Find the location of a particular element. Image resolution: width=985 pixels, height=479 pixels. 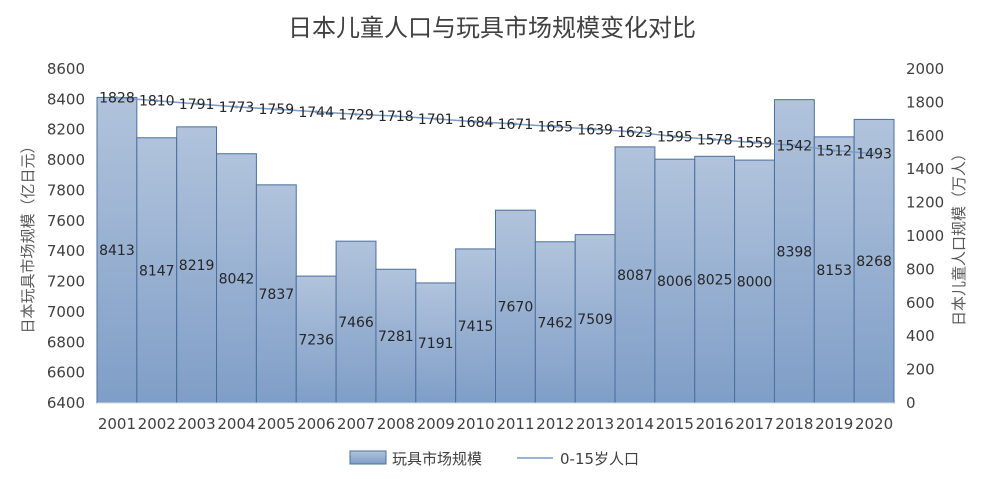

bar-label-2003: 8219 is located at coordinates (197, 266).